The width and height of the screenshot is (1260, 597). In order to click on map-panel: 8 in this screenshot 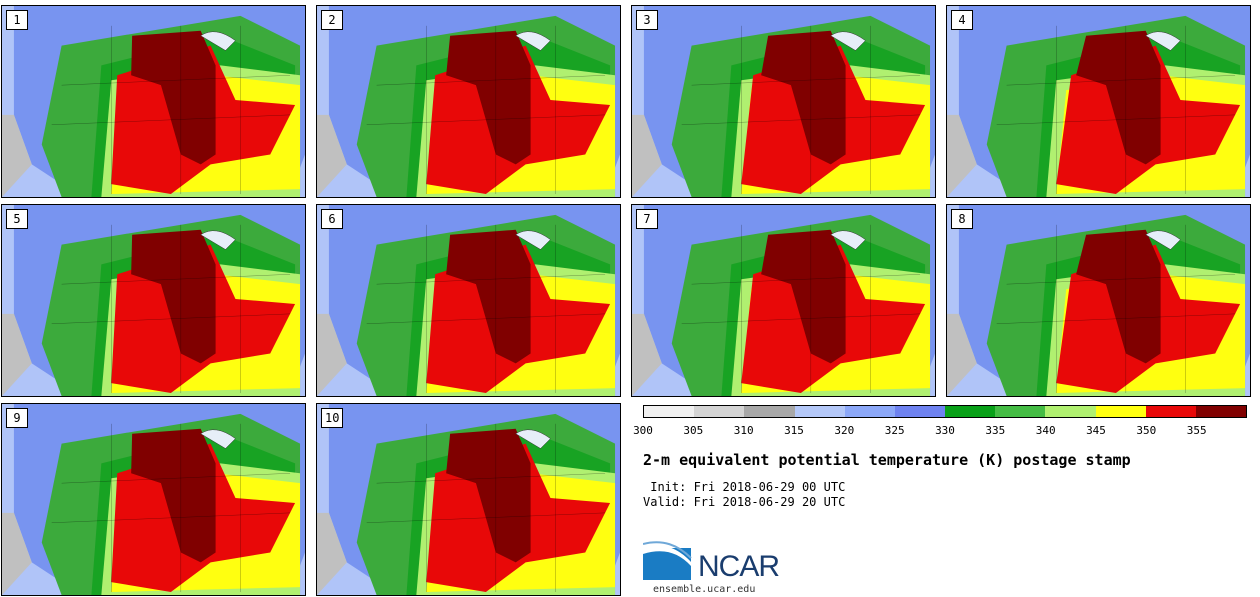, I will do `click(1098, 300)`.